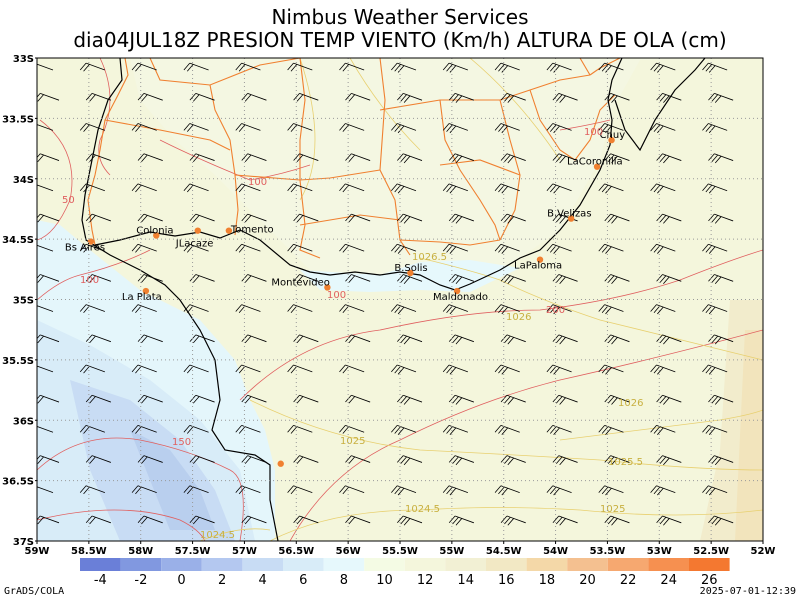 The image size is (800, 600). Describe the element at coordinates (348, 551) in the screenshot. I see `lon-label: 56W` at that location.